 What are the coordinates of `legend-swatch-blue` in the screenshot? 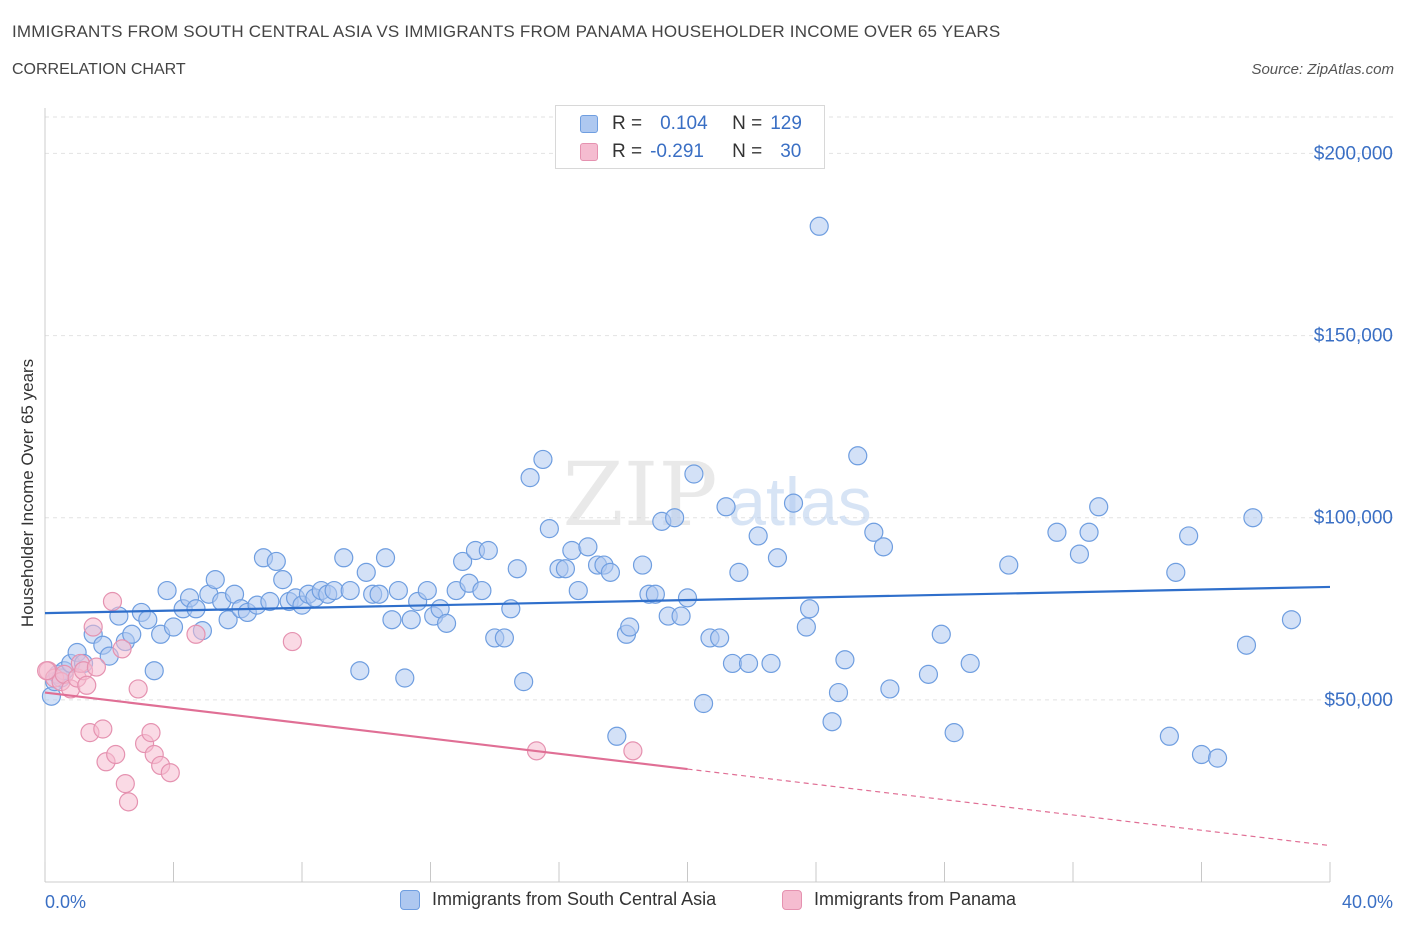 It's located at (589, 124).